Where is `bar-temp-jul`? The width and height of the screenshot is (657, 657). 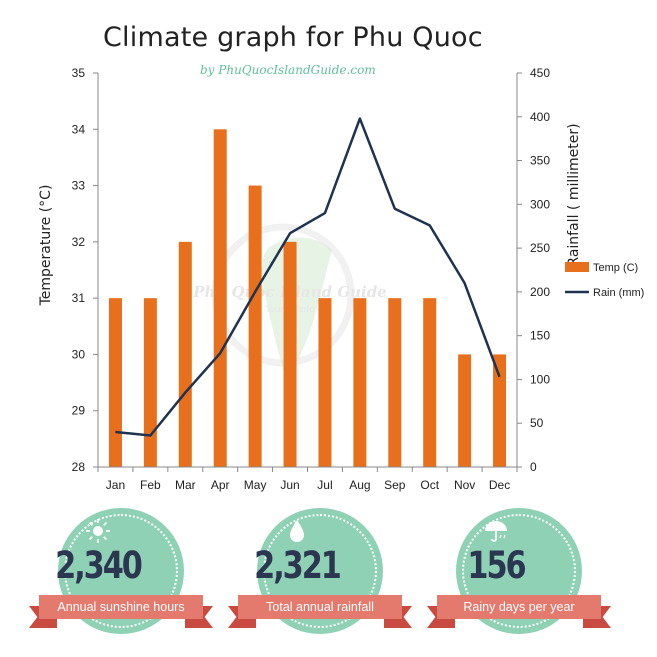 bar-temp-jul is located at coordinates (325, 382).